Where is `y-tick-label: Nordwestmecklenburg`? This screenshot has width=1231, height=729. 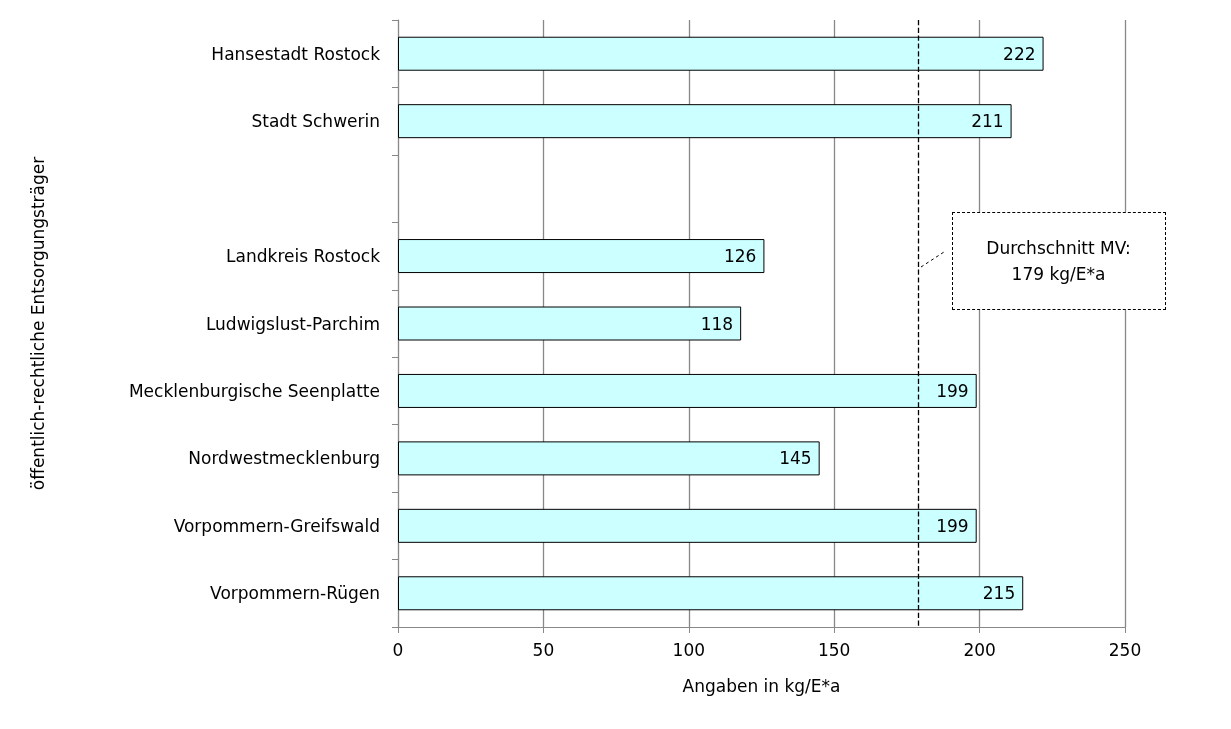 y-tick-label: Nordwestmecklenburg is located at coordinates (284, 458).